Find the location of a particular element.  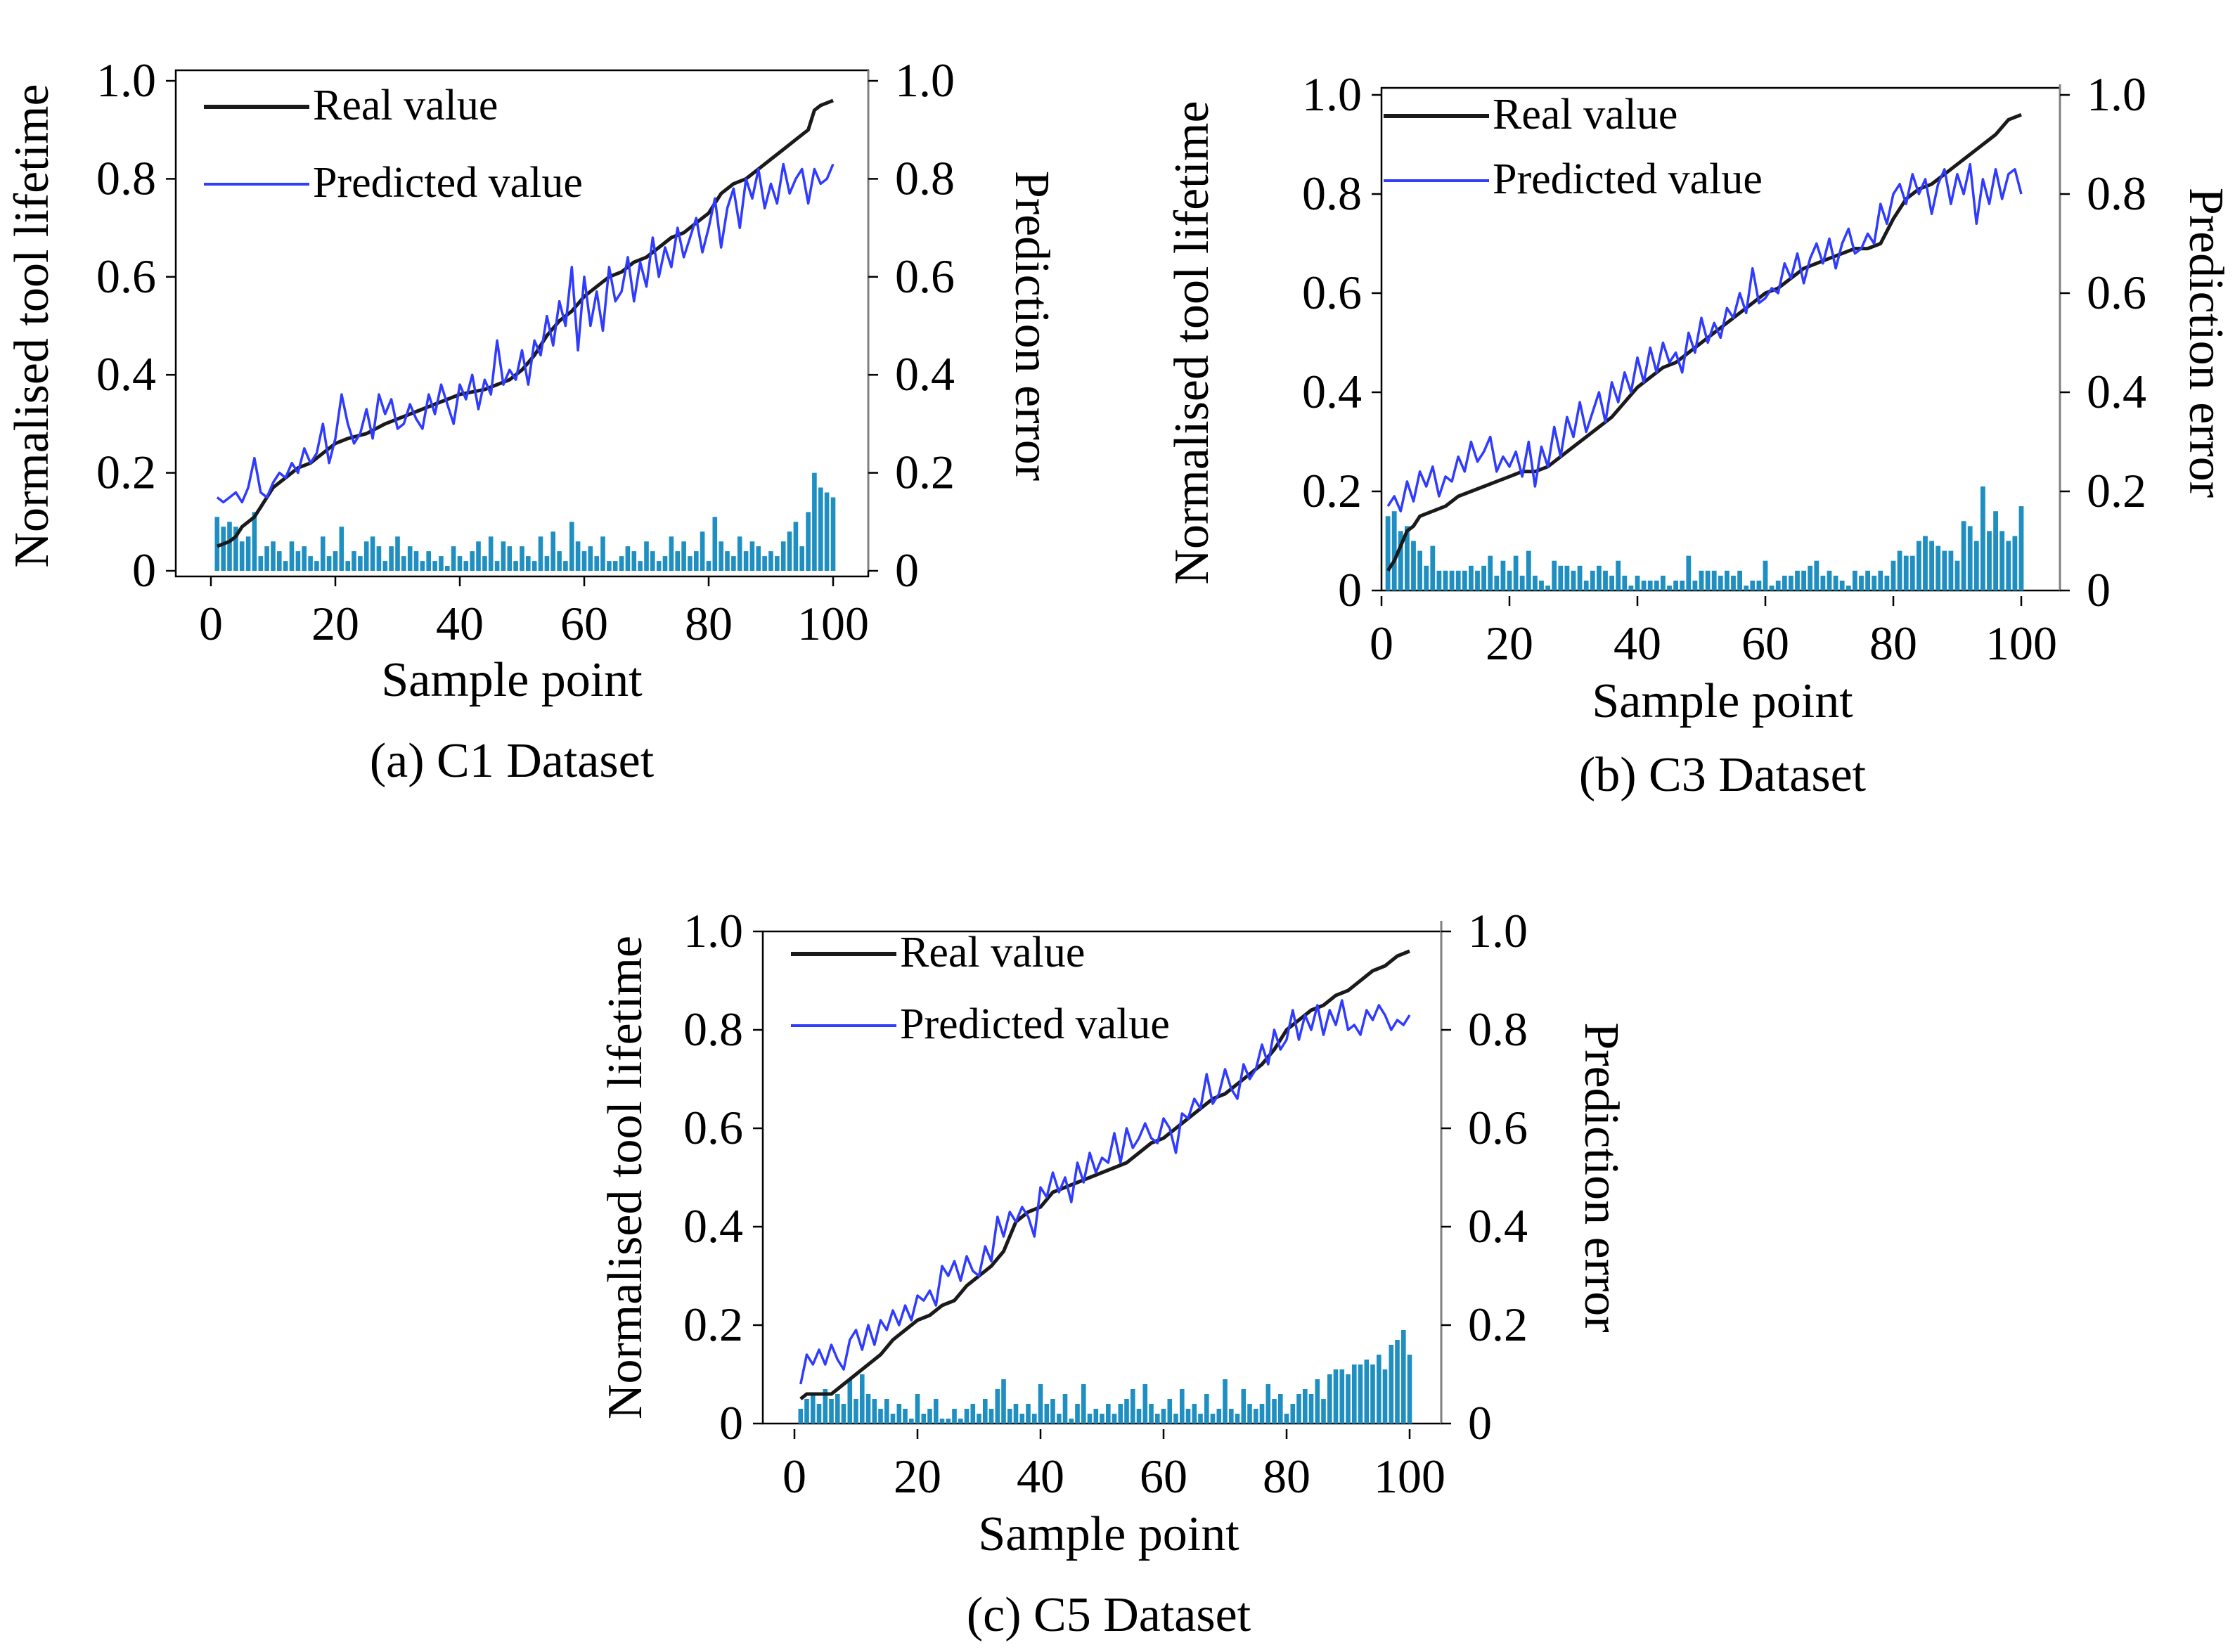

y2-axis-title: Prediction error is located at coordinates (1601, 1177).